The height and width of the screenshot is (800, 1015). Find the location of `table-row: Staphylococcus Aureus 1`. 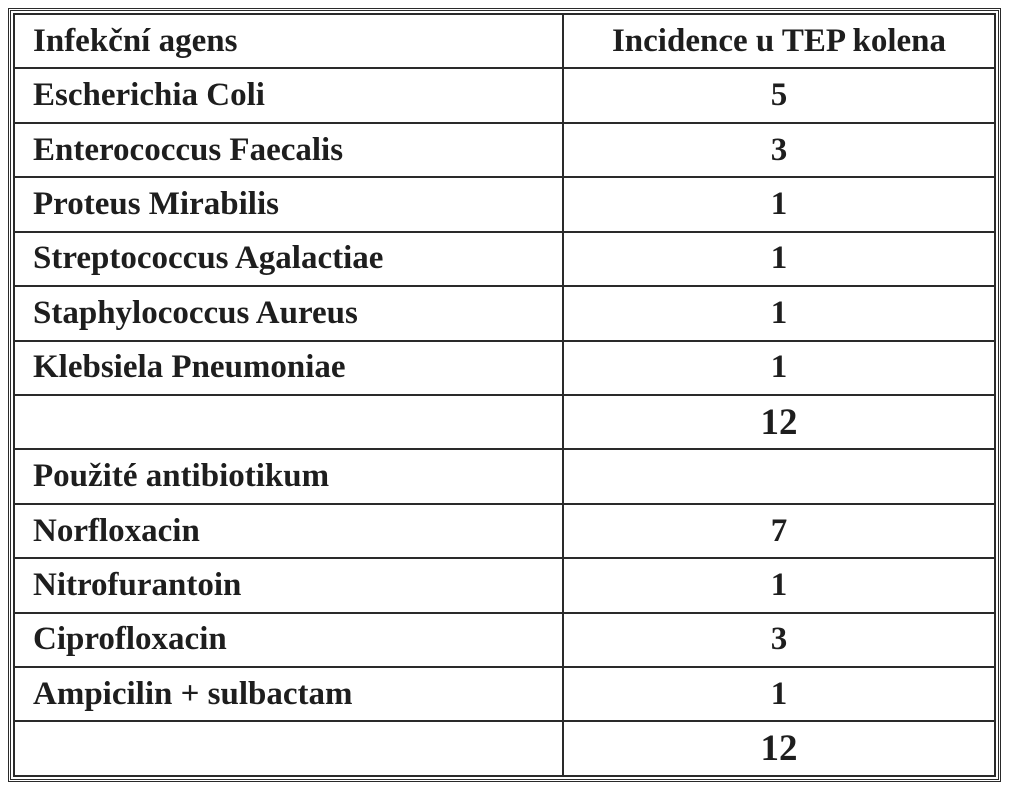

table-row: Staphylococcus Aureus 1 is located at coordinates (504, 313).